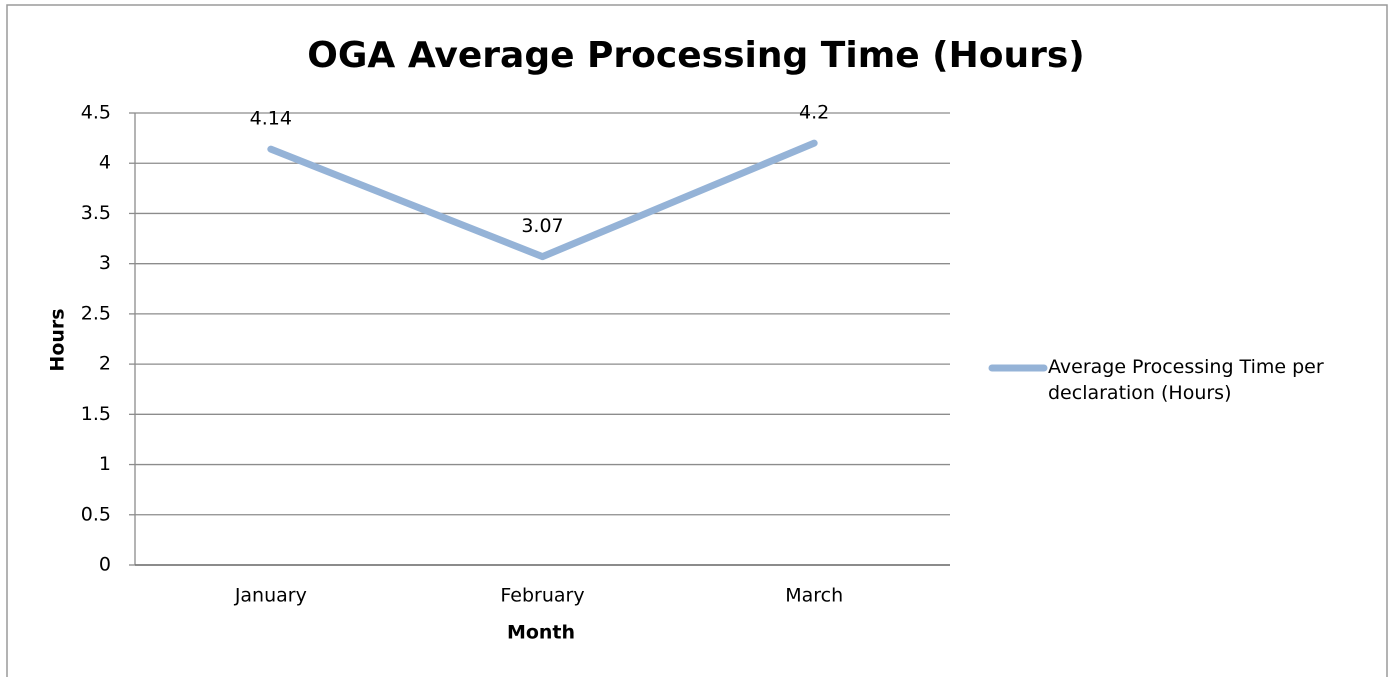  What do you see at coordinates (96, 514) in the screenshot?
I see `y-tick-label: 0.5` at bounding box center [96, 514].